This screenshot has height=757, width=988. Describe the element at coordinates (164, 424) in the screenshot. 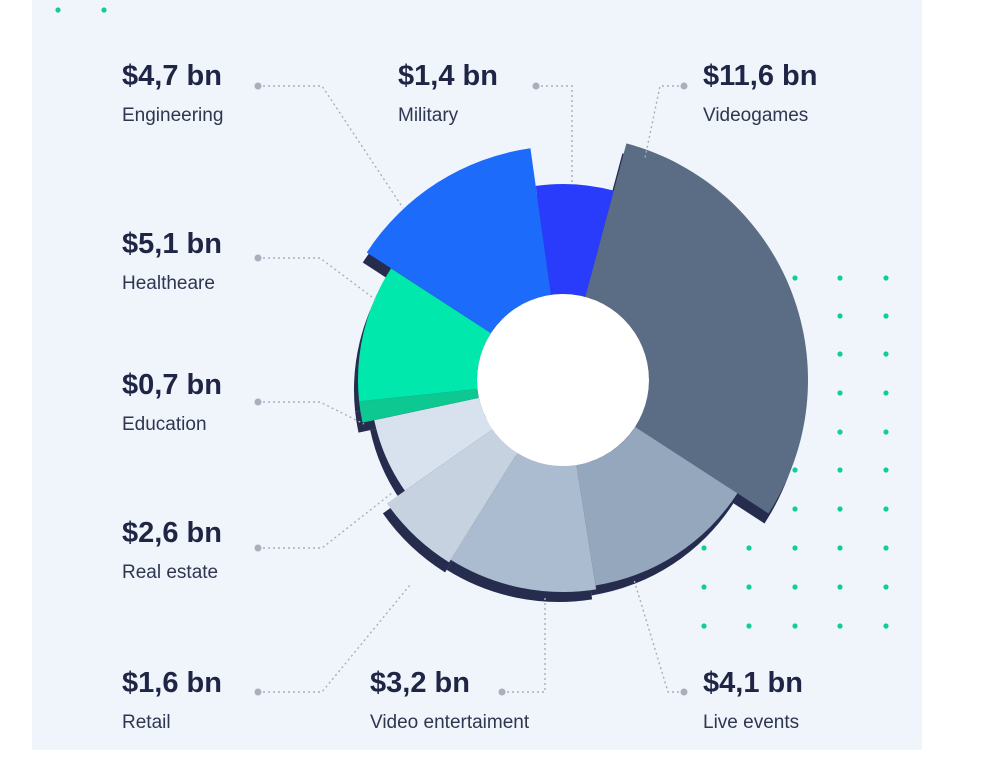

I see `slice-category-label: Education` at that location.